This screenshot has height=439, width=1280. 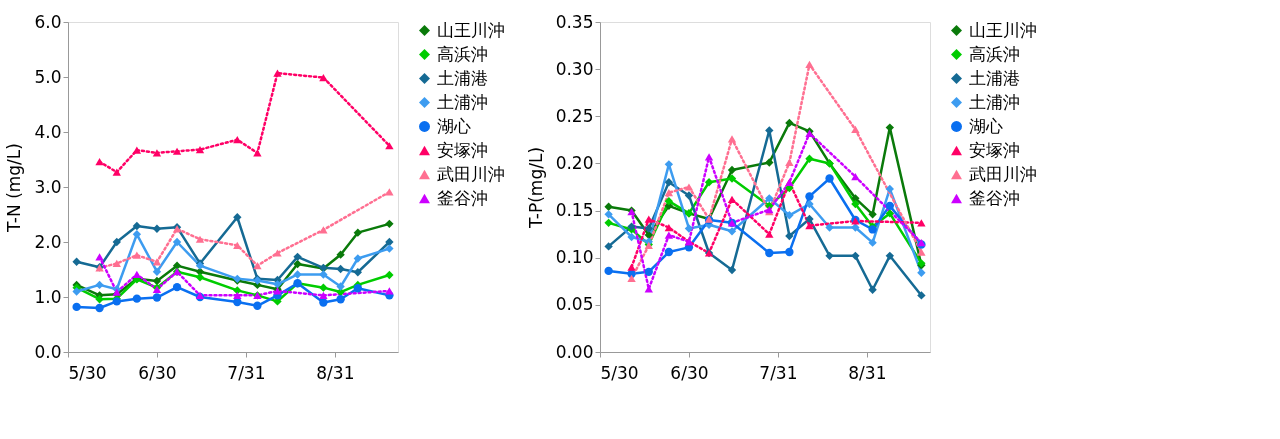 What do you see at coordinates (574, 351) in the screenshot?
I see `y-tick-label: 0.00` at bounding box center [574, 351].